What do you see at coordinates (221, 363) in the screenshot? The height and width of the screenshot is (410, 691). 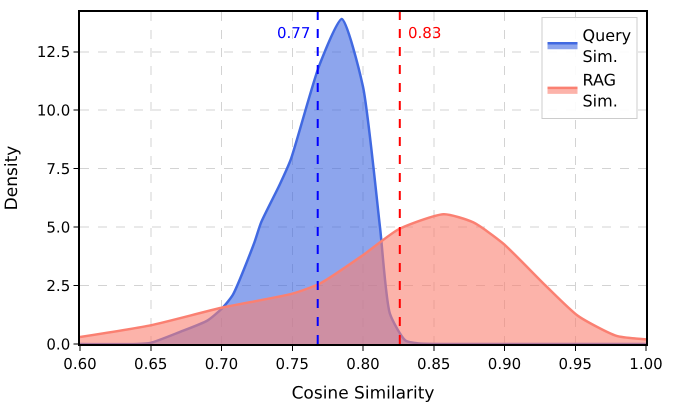 I see `x-tick-label: 0.70` at bounding box center [221, 363].